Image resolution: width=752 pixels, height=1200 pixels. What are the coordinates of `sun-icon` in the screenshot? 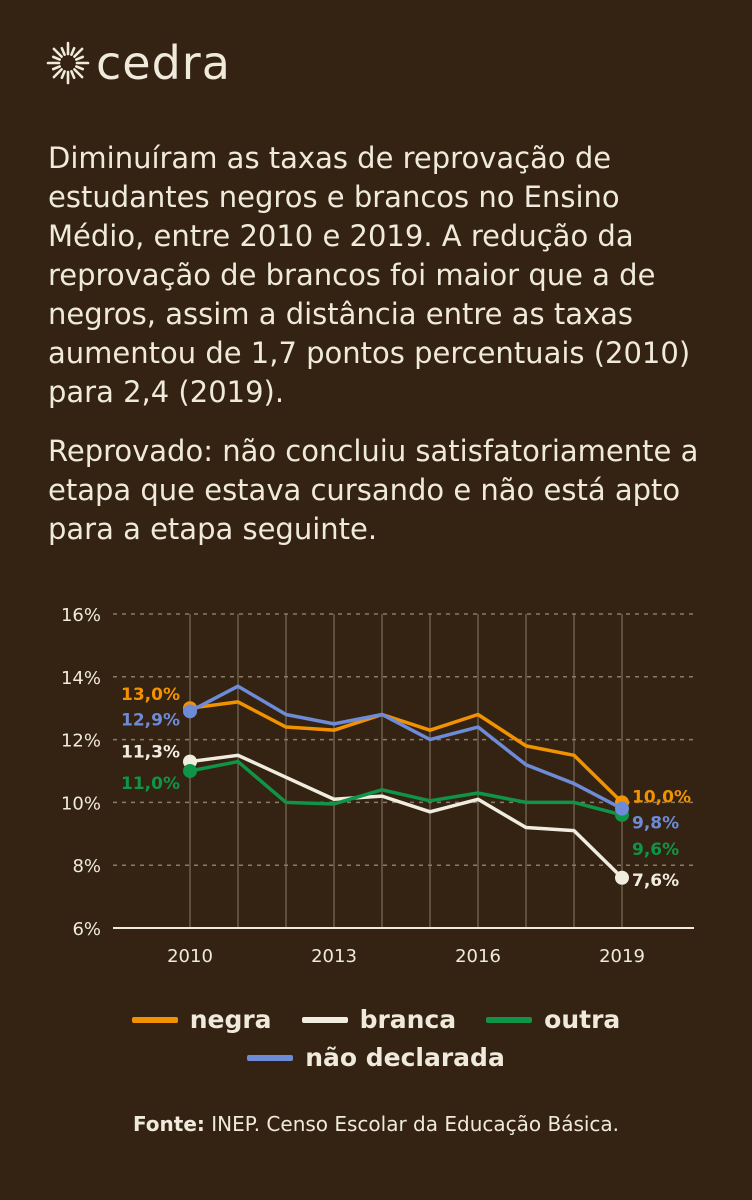 It's located at (68, 63).